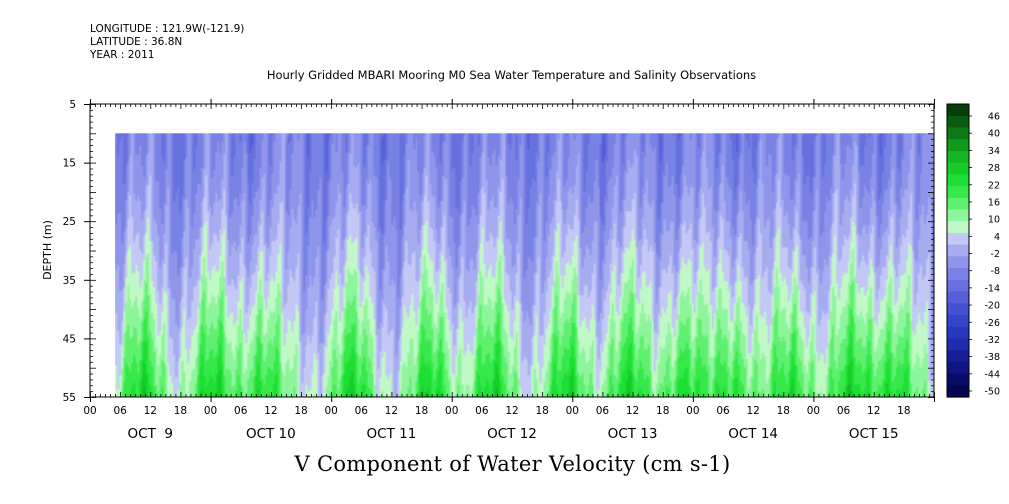 Image resolution: width=1009 pixels, height=504 pixels. I want to click on colorbar-label: 40, so click(994, 134).